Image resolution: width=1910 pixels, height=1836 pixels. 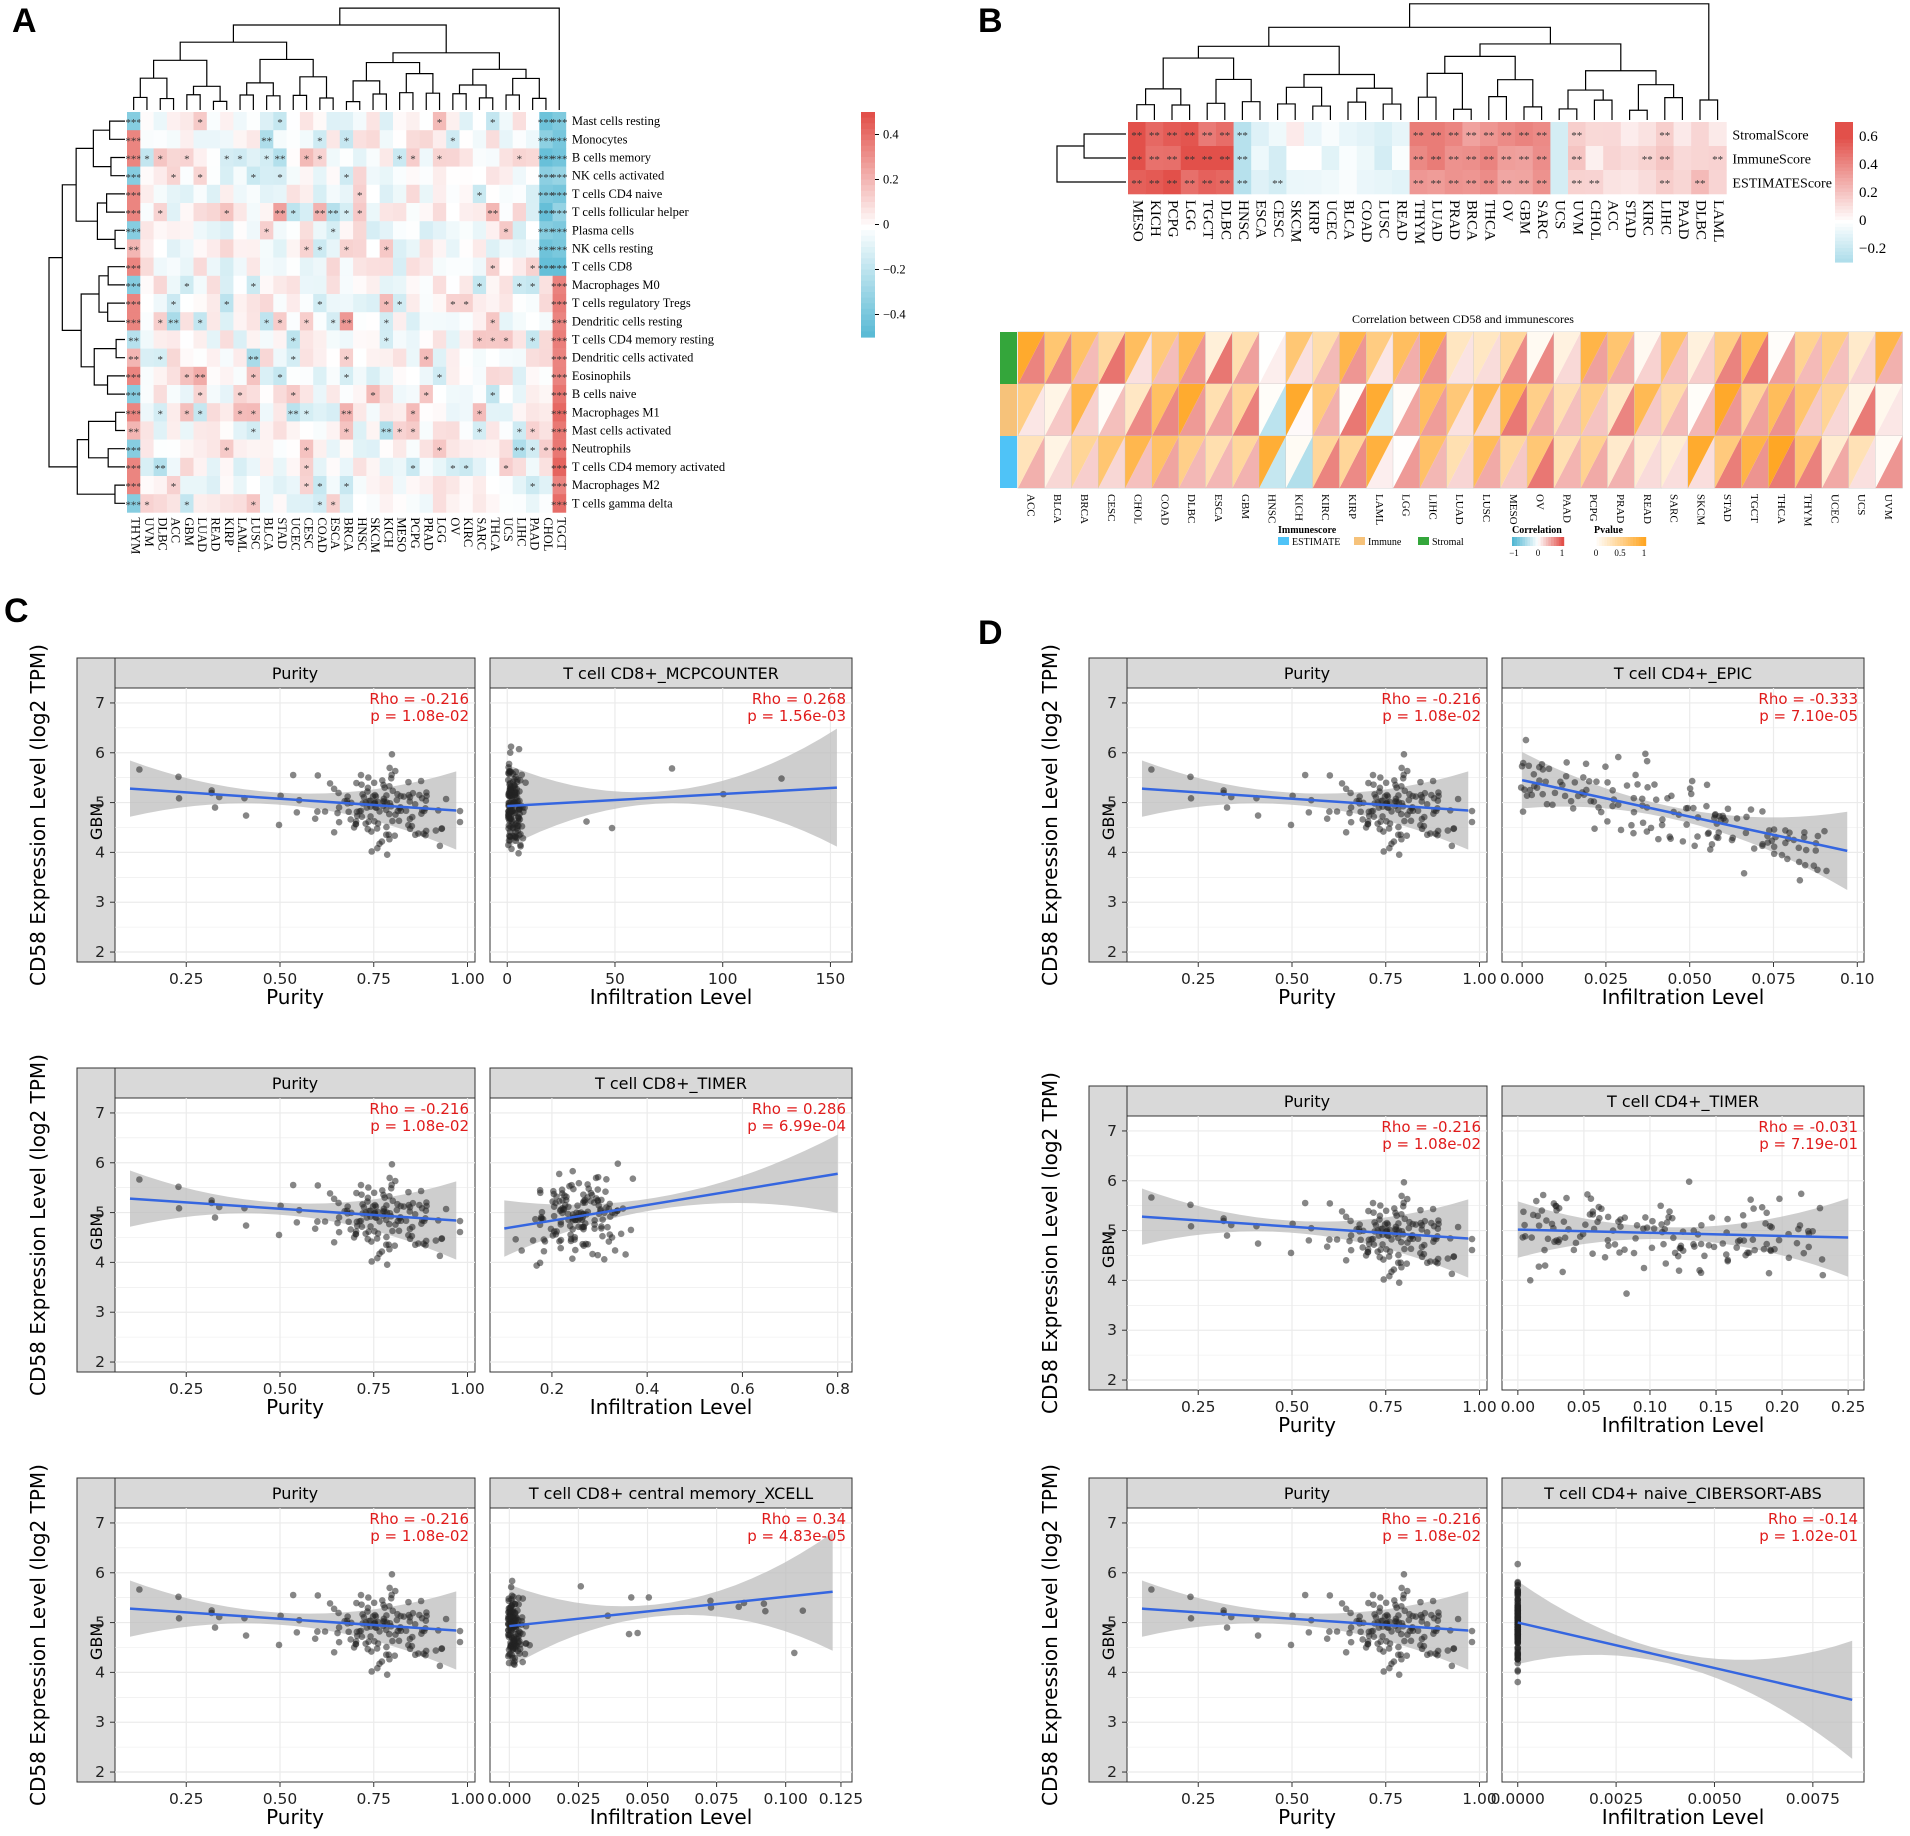 What do you see at coordinates (1612, 215) in the screenshot?
I see `heatmap-b-col-label: ACC` at bounding box center [1612, 215].